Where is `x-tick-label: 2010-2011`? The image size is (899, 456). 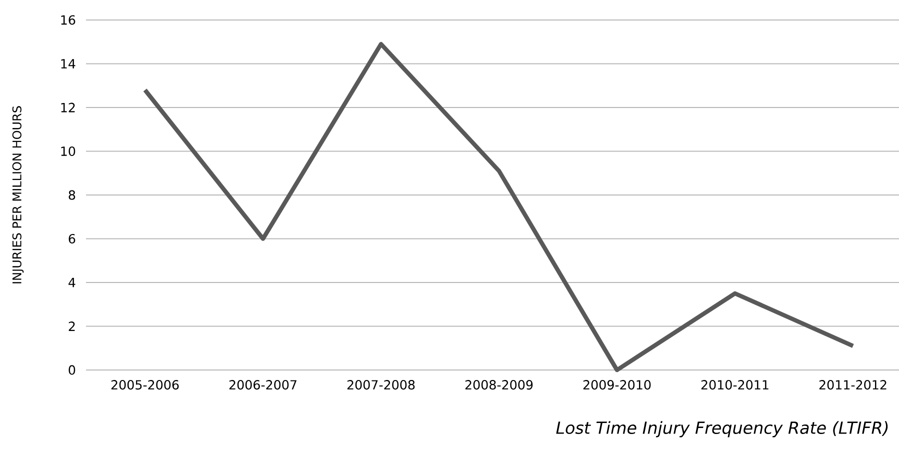 x-tick-label: 2010-2011 is located at coordinates (734, 385).